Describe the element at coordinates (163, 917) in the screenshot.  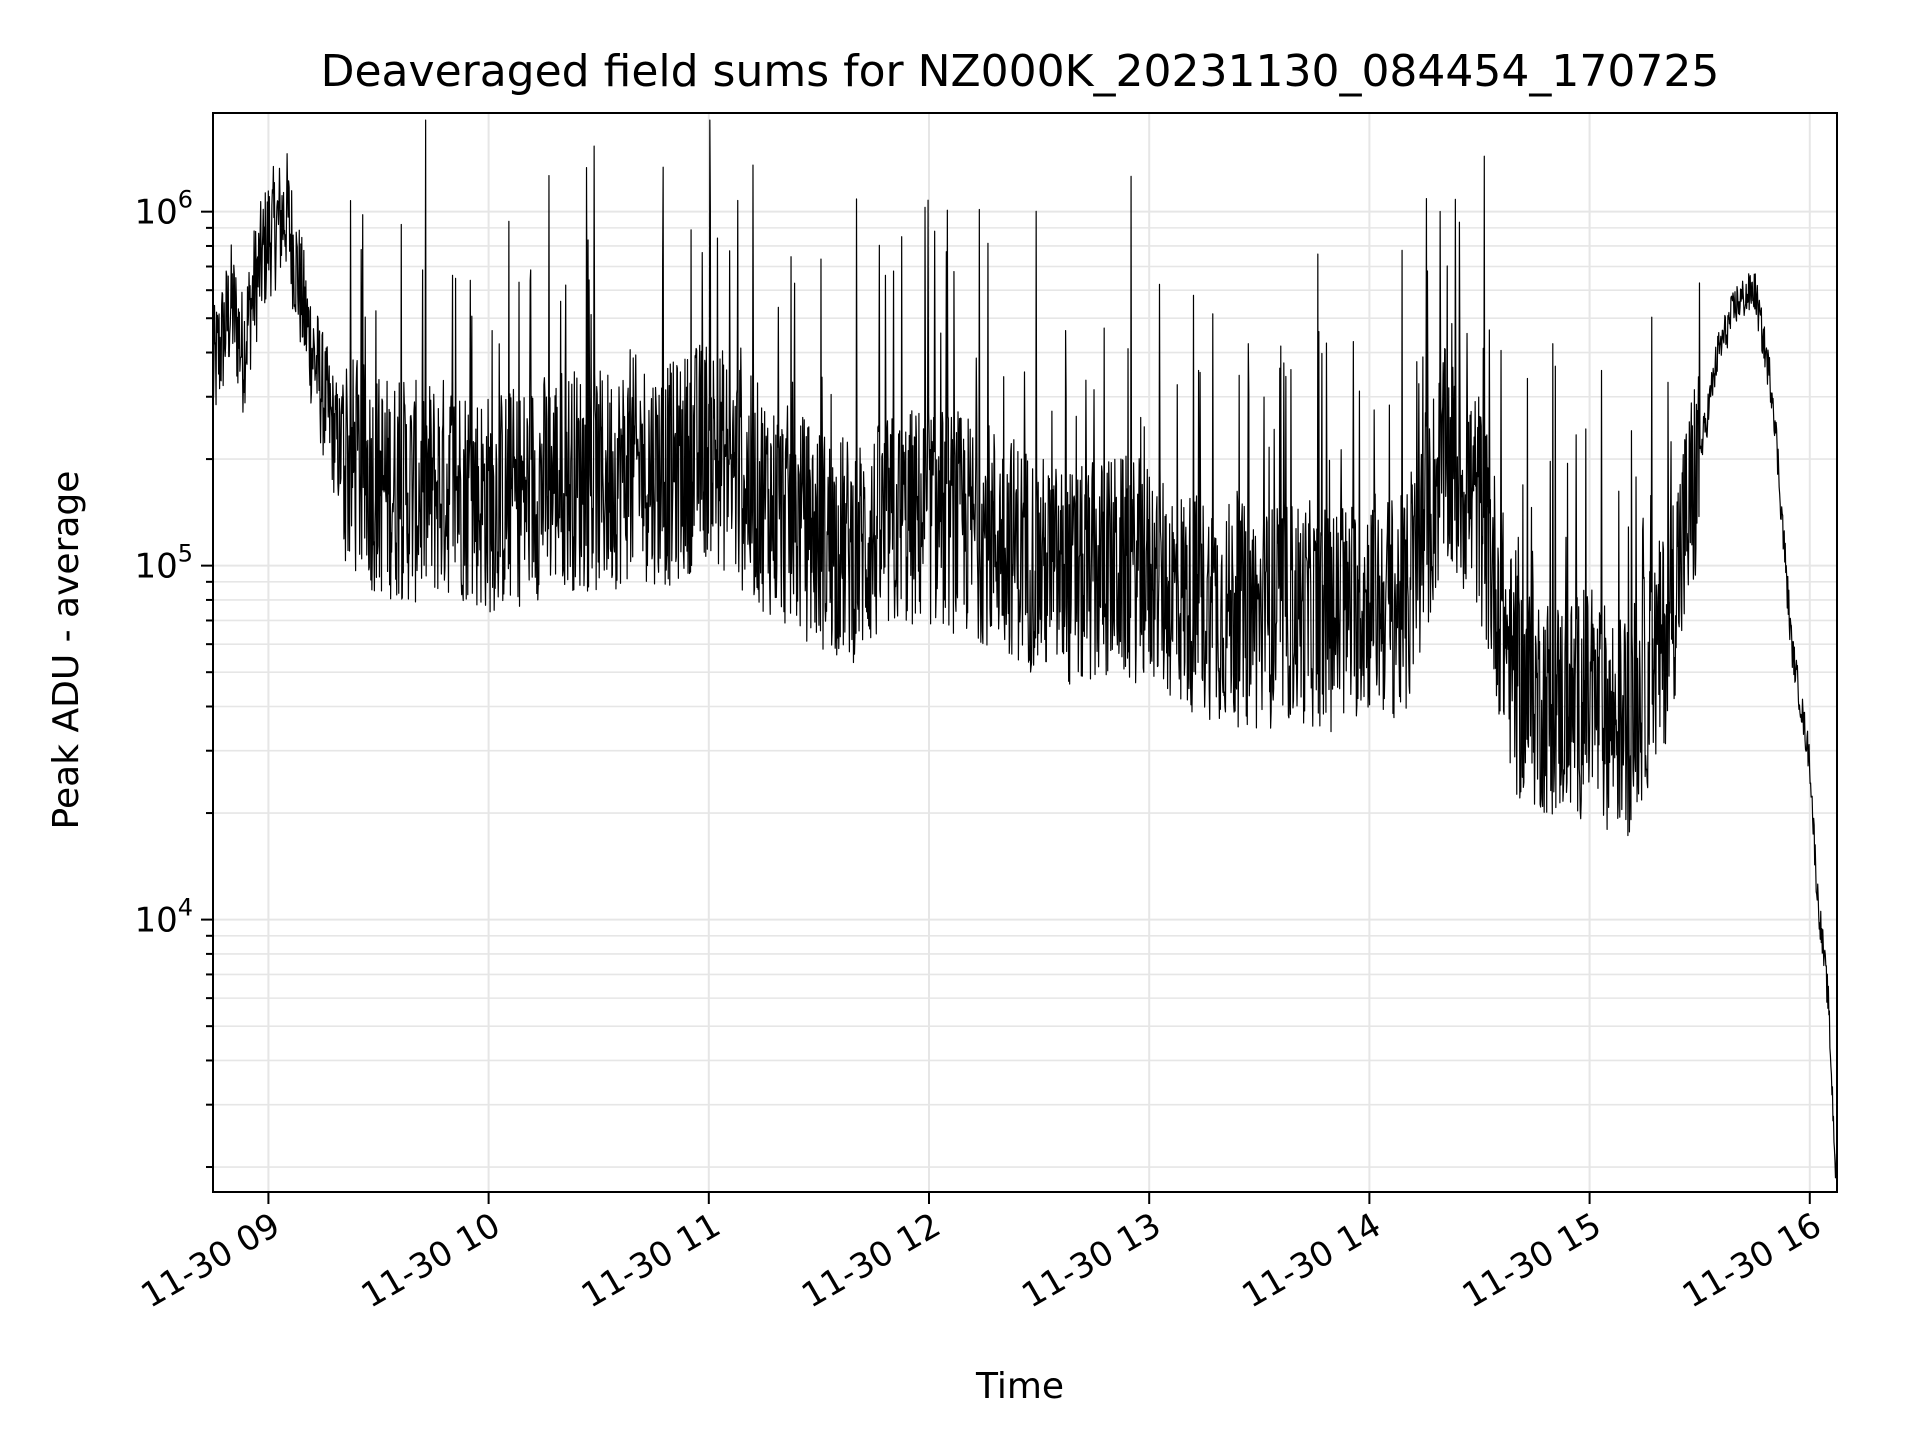
I see `y-tick-label: 10⁴` at that location.